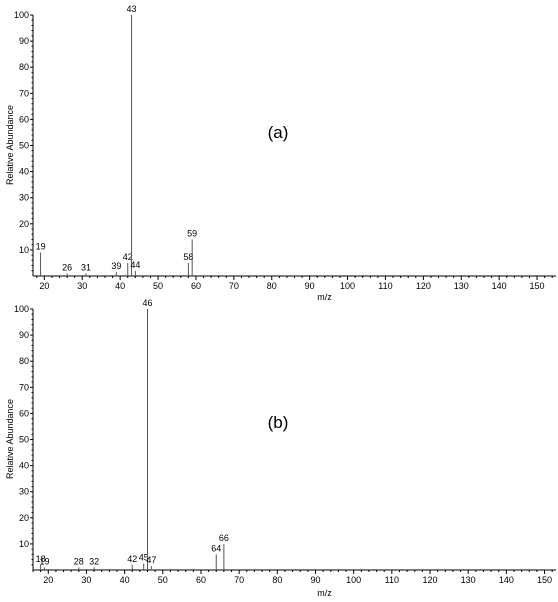  Describe the element at coordinates (224, 538) in the screenshot. I see `peak-label-mz-66: 66` at that location.